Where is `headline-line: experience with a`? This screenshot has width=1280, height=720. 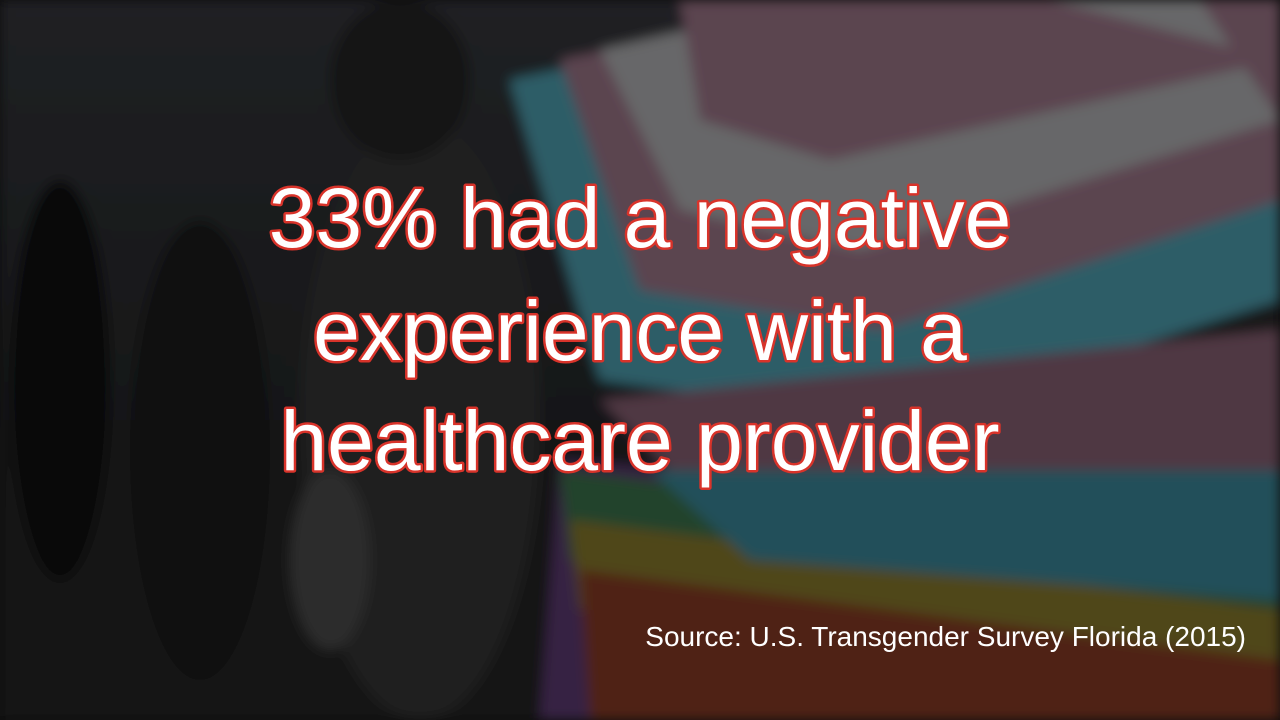
headline-line: experience with a is located at coordinates (640, 331).